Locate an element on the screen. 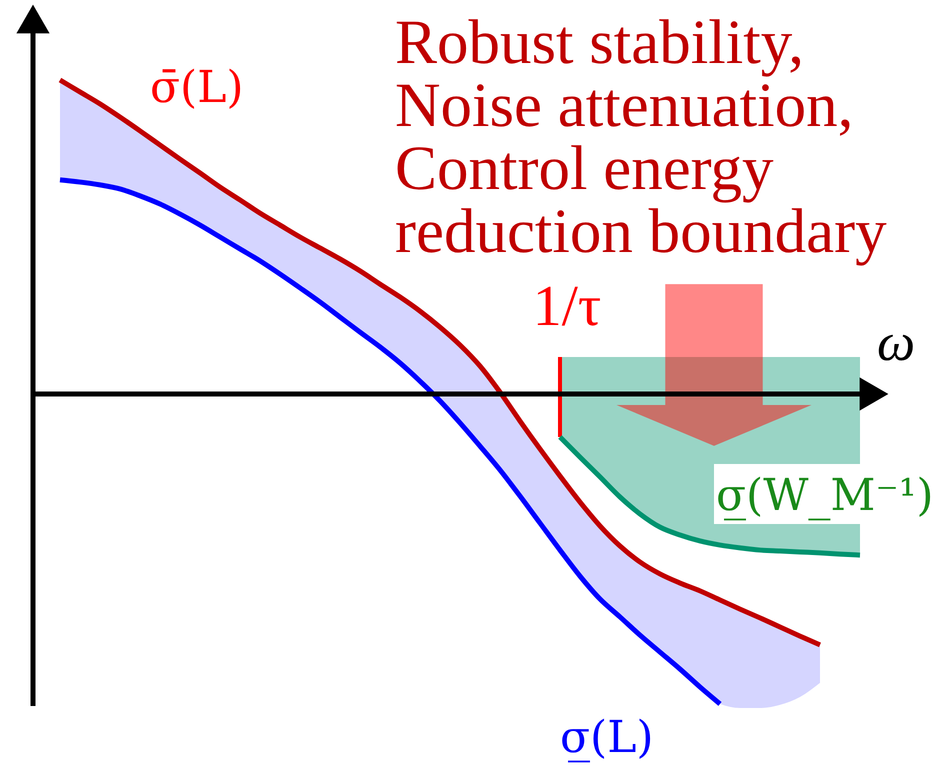 The height and width of the screenshot is (777, 935). annotation: 1/τ is located at coordinates (567, 305).